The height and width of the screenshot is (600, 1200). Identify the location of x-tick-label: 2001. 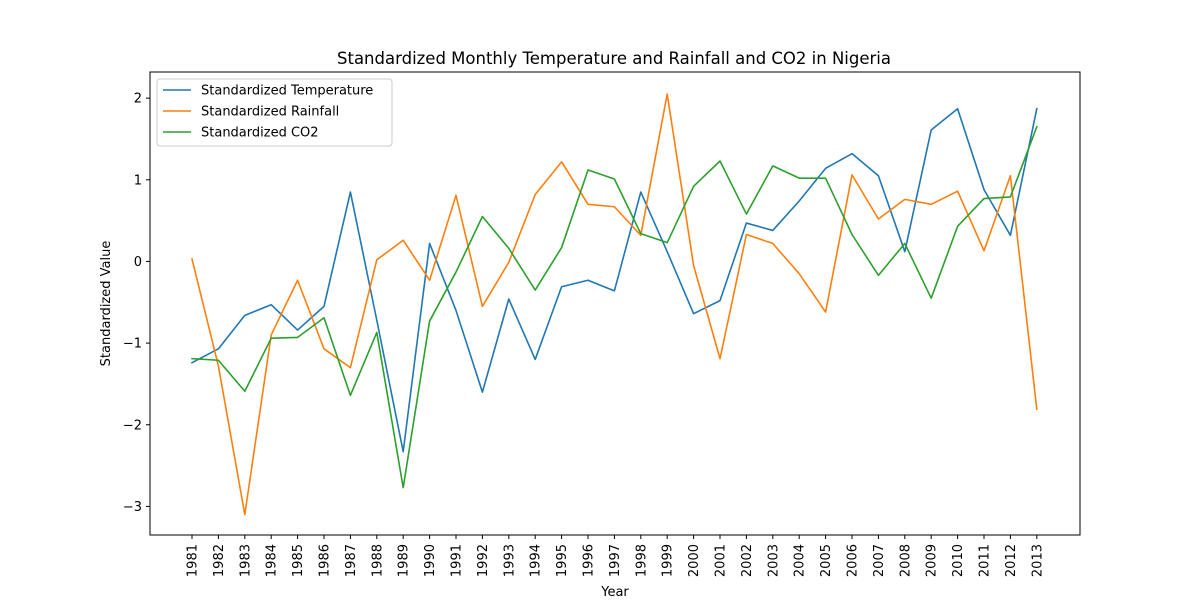
(721, 560).